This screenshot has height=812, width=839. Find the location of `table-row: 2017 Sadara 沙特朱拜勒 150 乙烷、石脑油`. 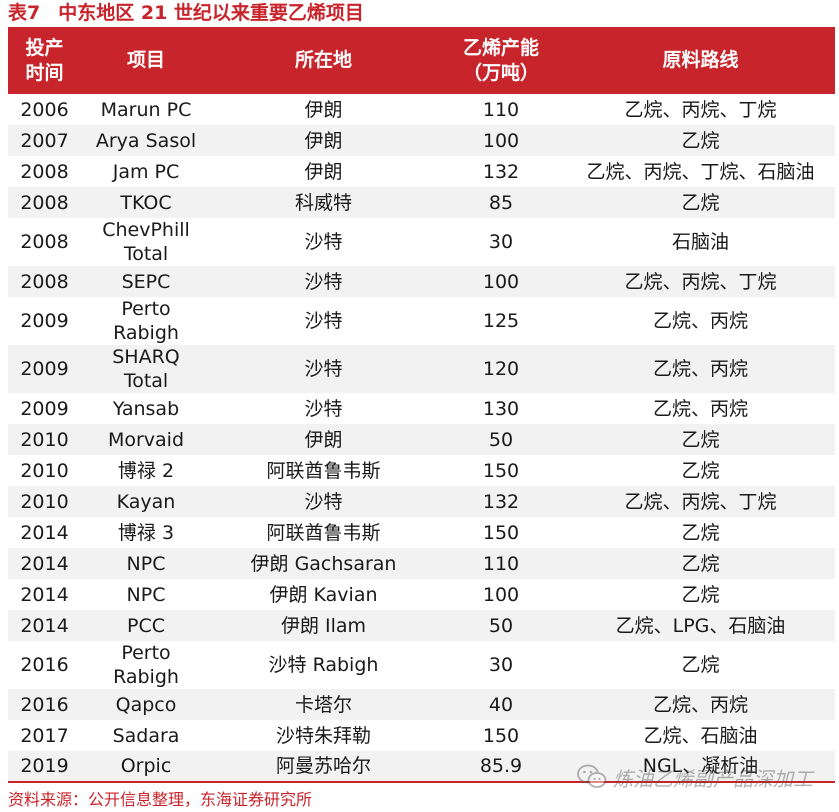

table-row: 2017 Sadara 沙特朱拜勒 150 乙烷、石脑油 is located at coordinates (421, 735).